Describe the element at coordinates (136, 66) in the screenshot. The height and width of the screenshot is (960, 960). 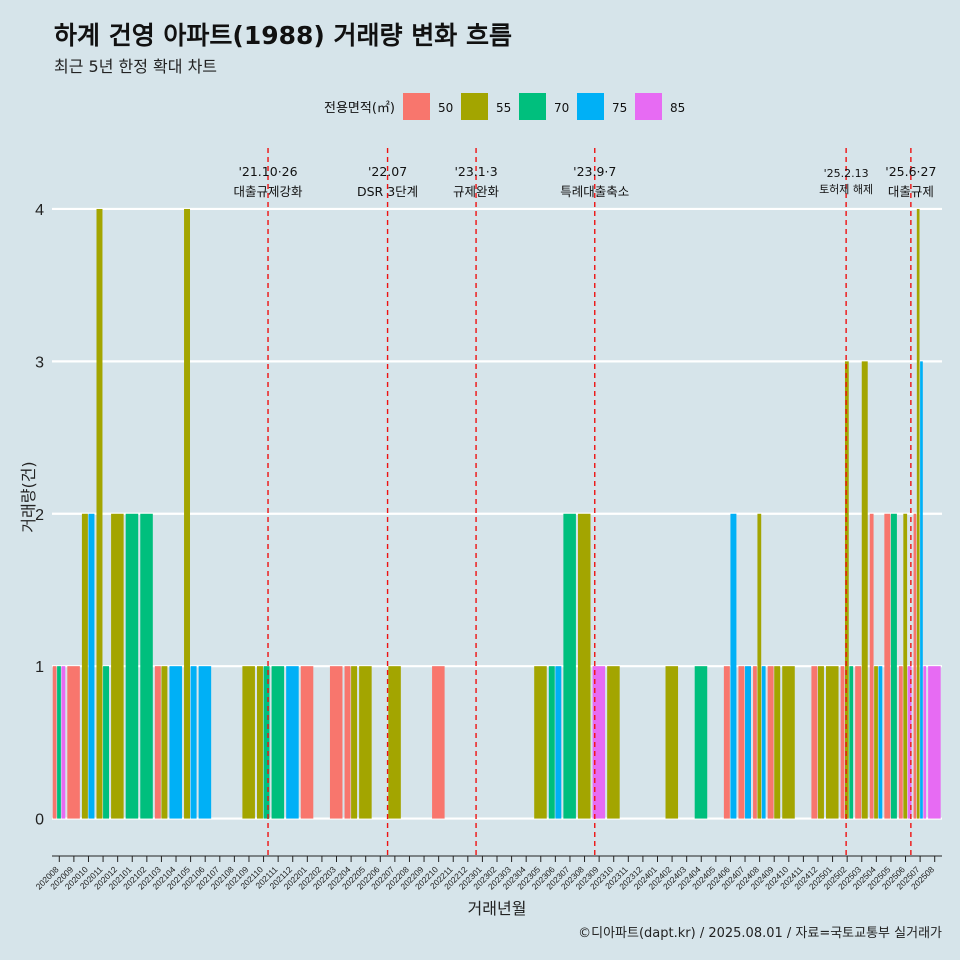
I see `chart-subtitle: 최근 5년 한정 확대 차트` at that location.